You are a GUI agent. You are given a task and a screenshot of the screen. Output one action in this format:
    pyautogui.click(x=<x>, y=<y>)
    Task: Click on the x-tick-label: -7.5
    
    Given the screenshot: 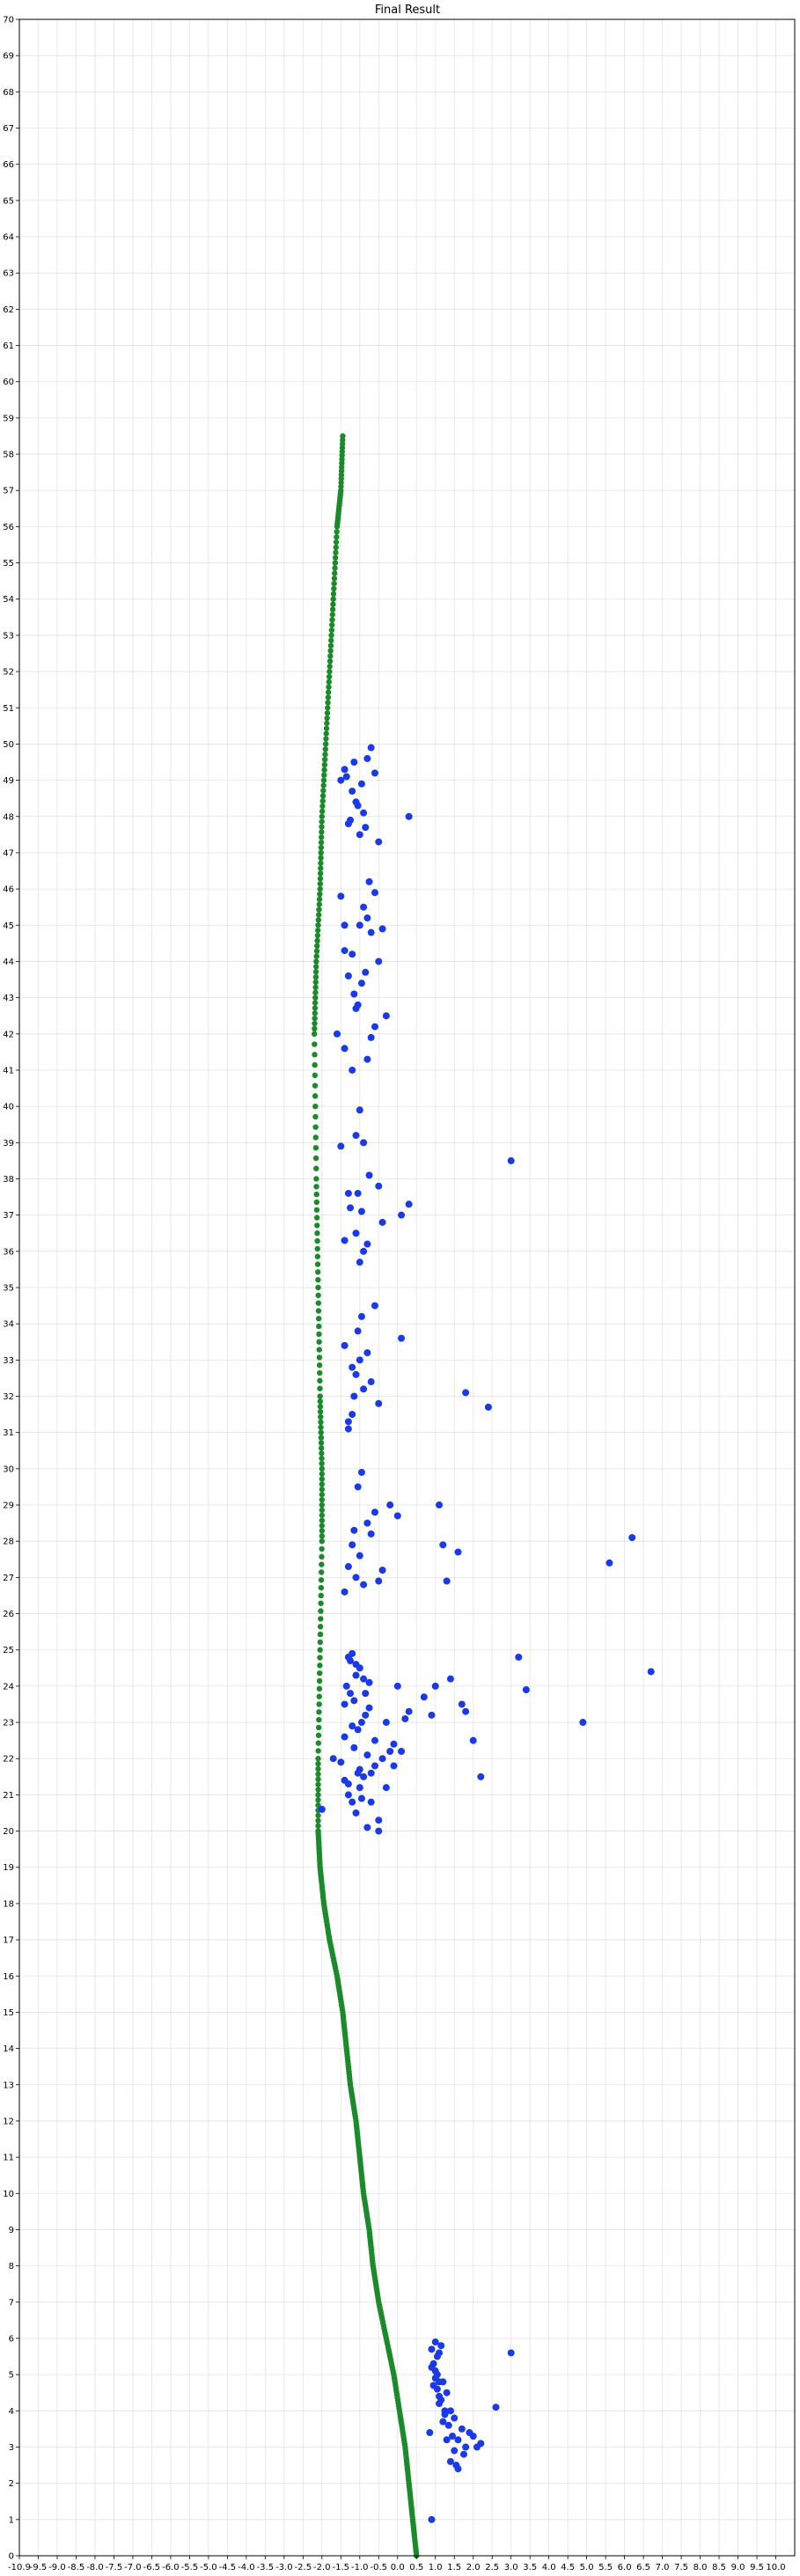 What is the action you would take?
    pyautogui.click(x=115, y=2567)
    